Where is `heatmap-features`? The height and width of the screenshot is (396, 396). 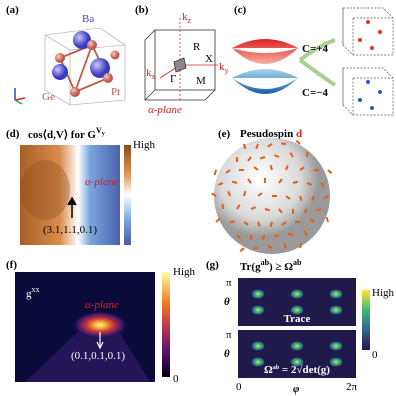 heatmap-features is located at coordinates (297, 328).